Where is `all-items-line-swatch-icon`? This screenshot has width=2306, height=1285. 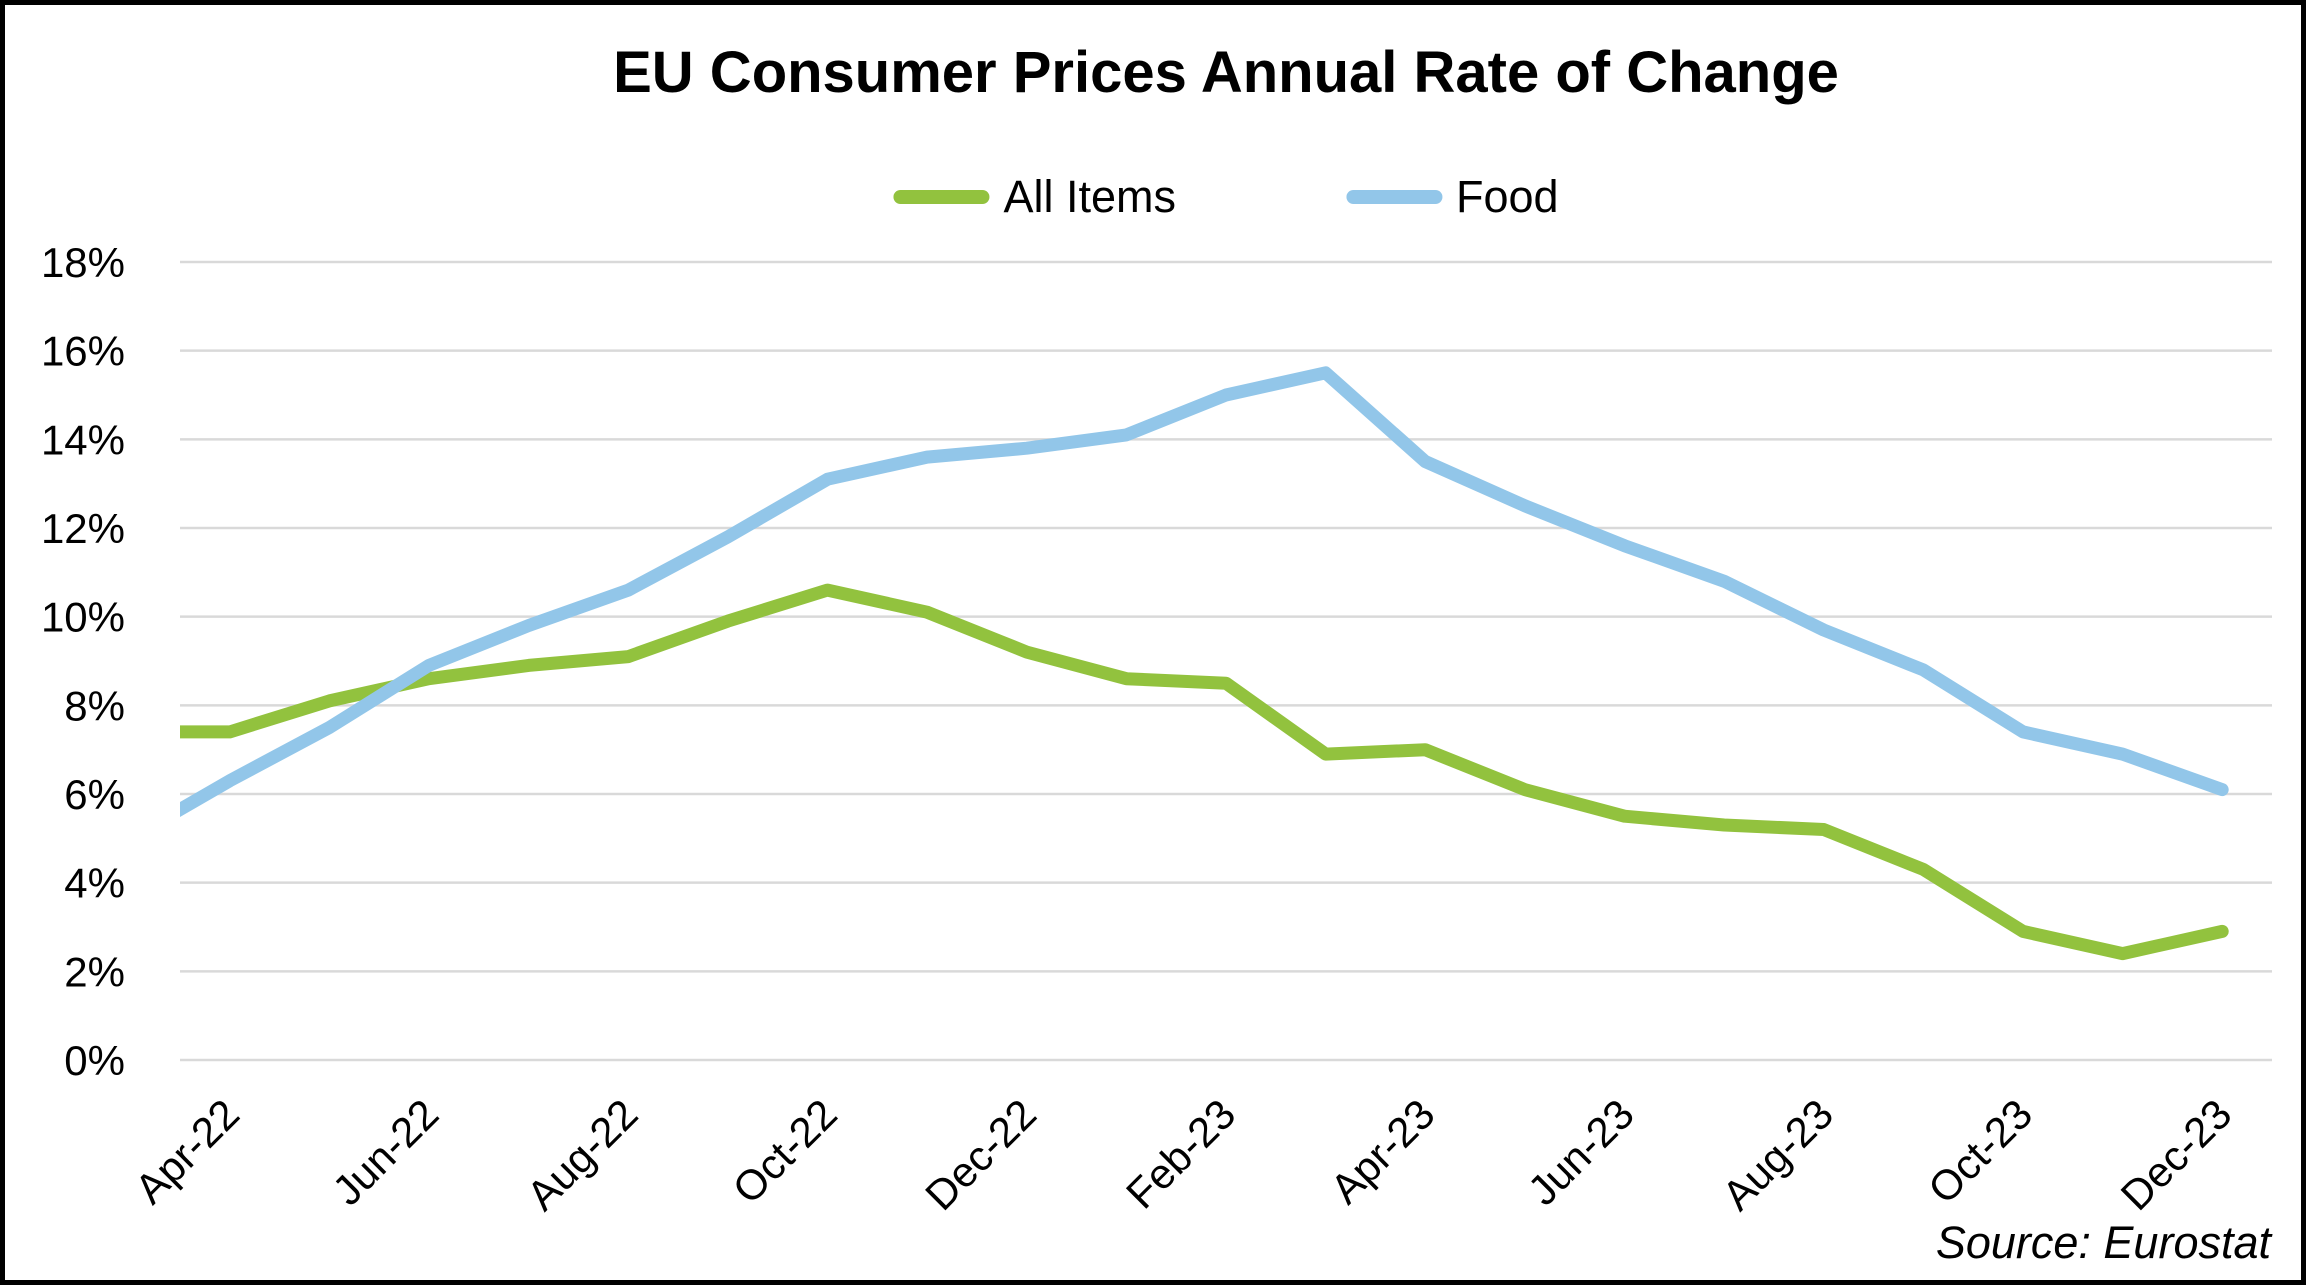
all-items-line-swatch-icon is located at coordinates (941, 197).